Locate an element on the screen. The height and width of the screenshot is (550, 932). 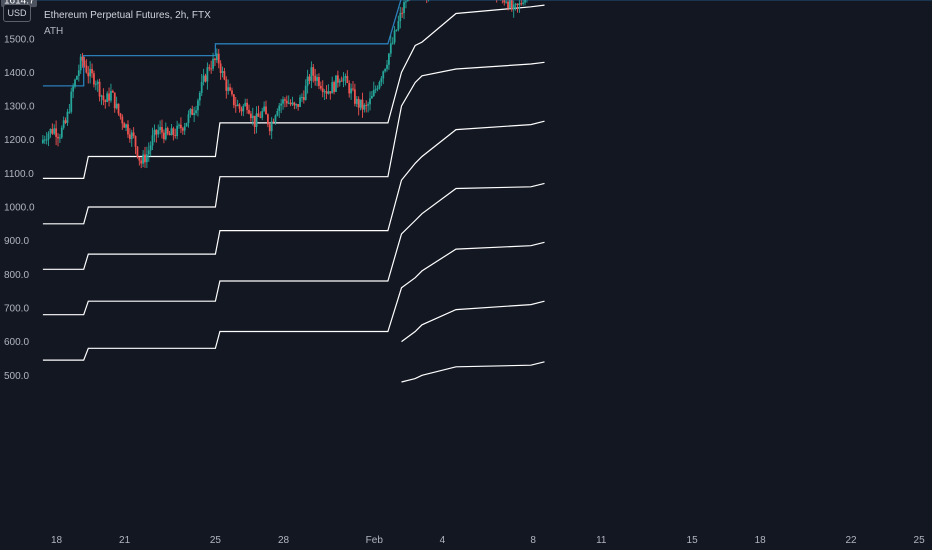
currency-toggle-button: USD is located at coordinates (17, 13).